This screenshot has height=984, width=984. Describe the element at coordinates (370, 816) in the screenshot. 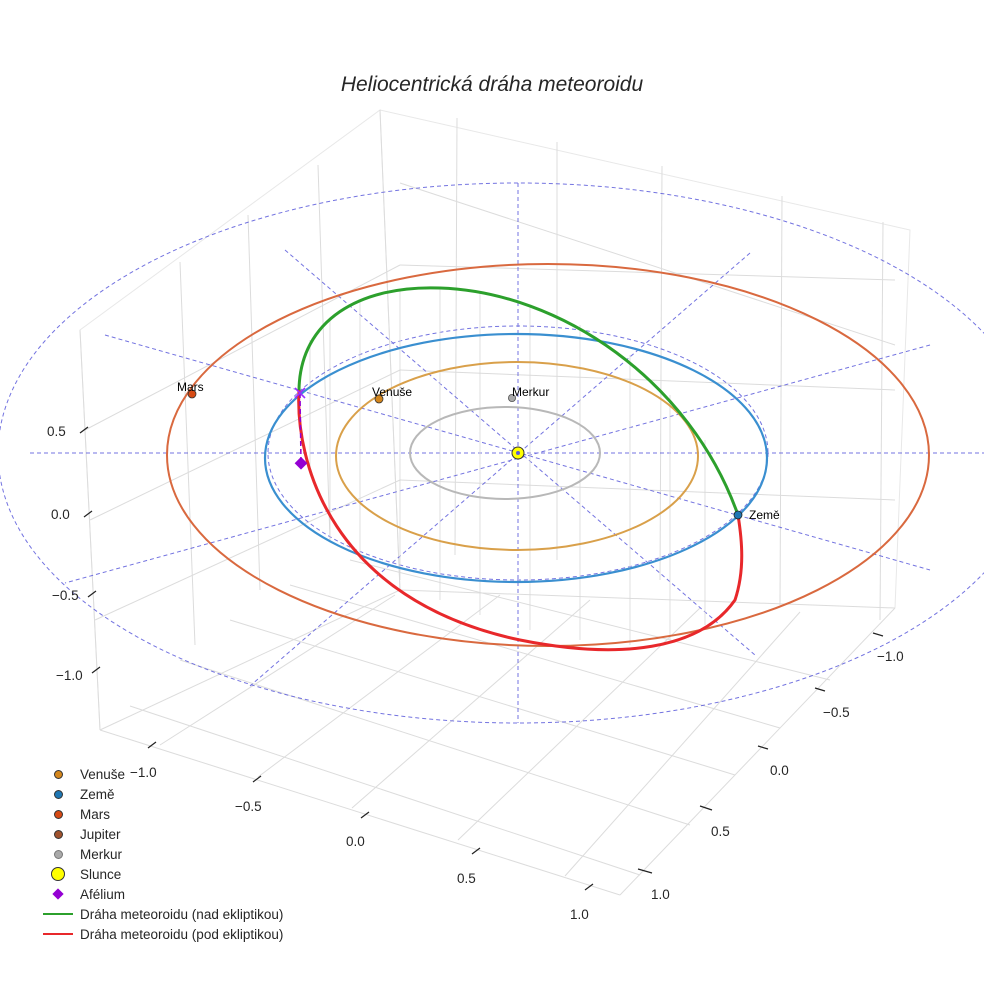

I see `x-axis-ticks` at that location.